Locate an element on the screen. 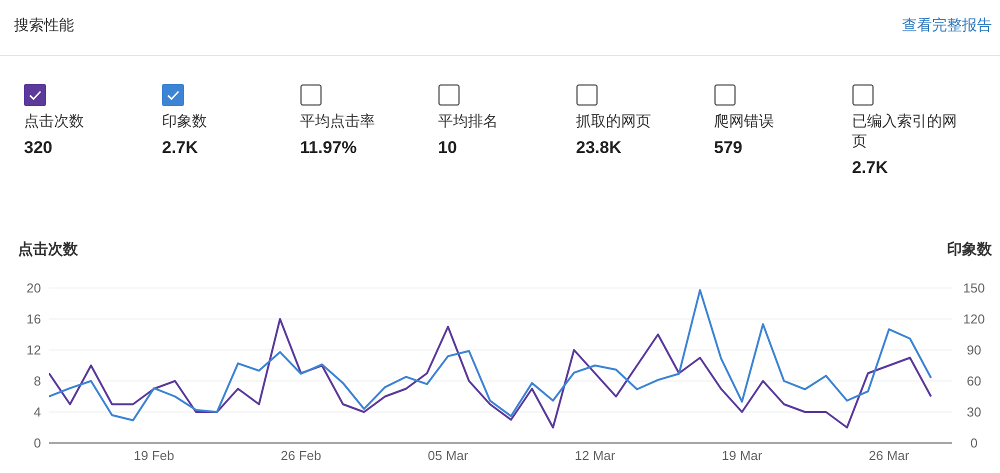 The image size is (1000, 473). text: 搜索性能 is located at coordinates (44, 25).